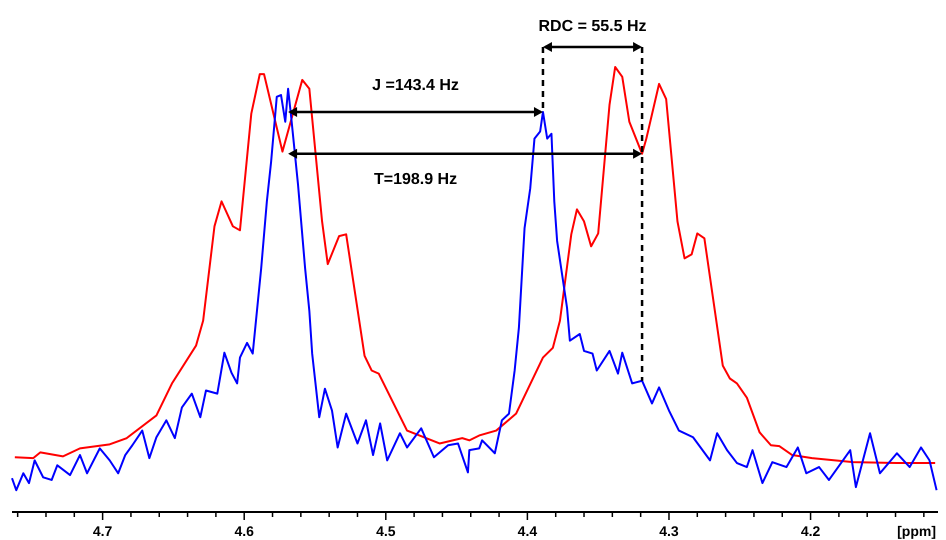 Image resolution: width=946 pixels, height=540 pixels. Describe the element at coordinates (416, 179) in the screenshot. I see `annotation: T=198.9 Hz` at that location.